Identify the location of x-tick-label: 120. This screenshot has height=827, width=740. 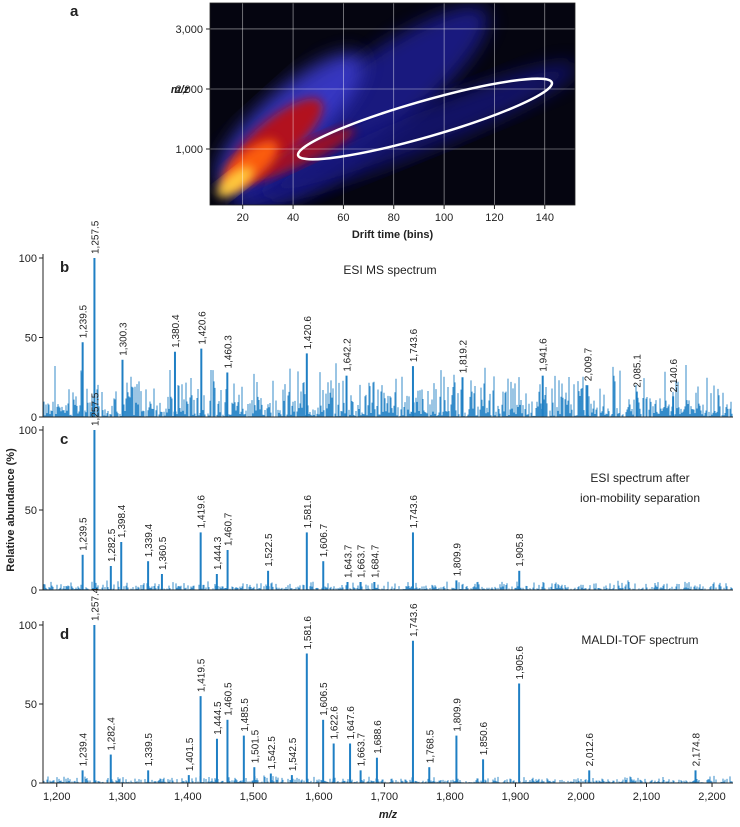
(494, 218).